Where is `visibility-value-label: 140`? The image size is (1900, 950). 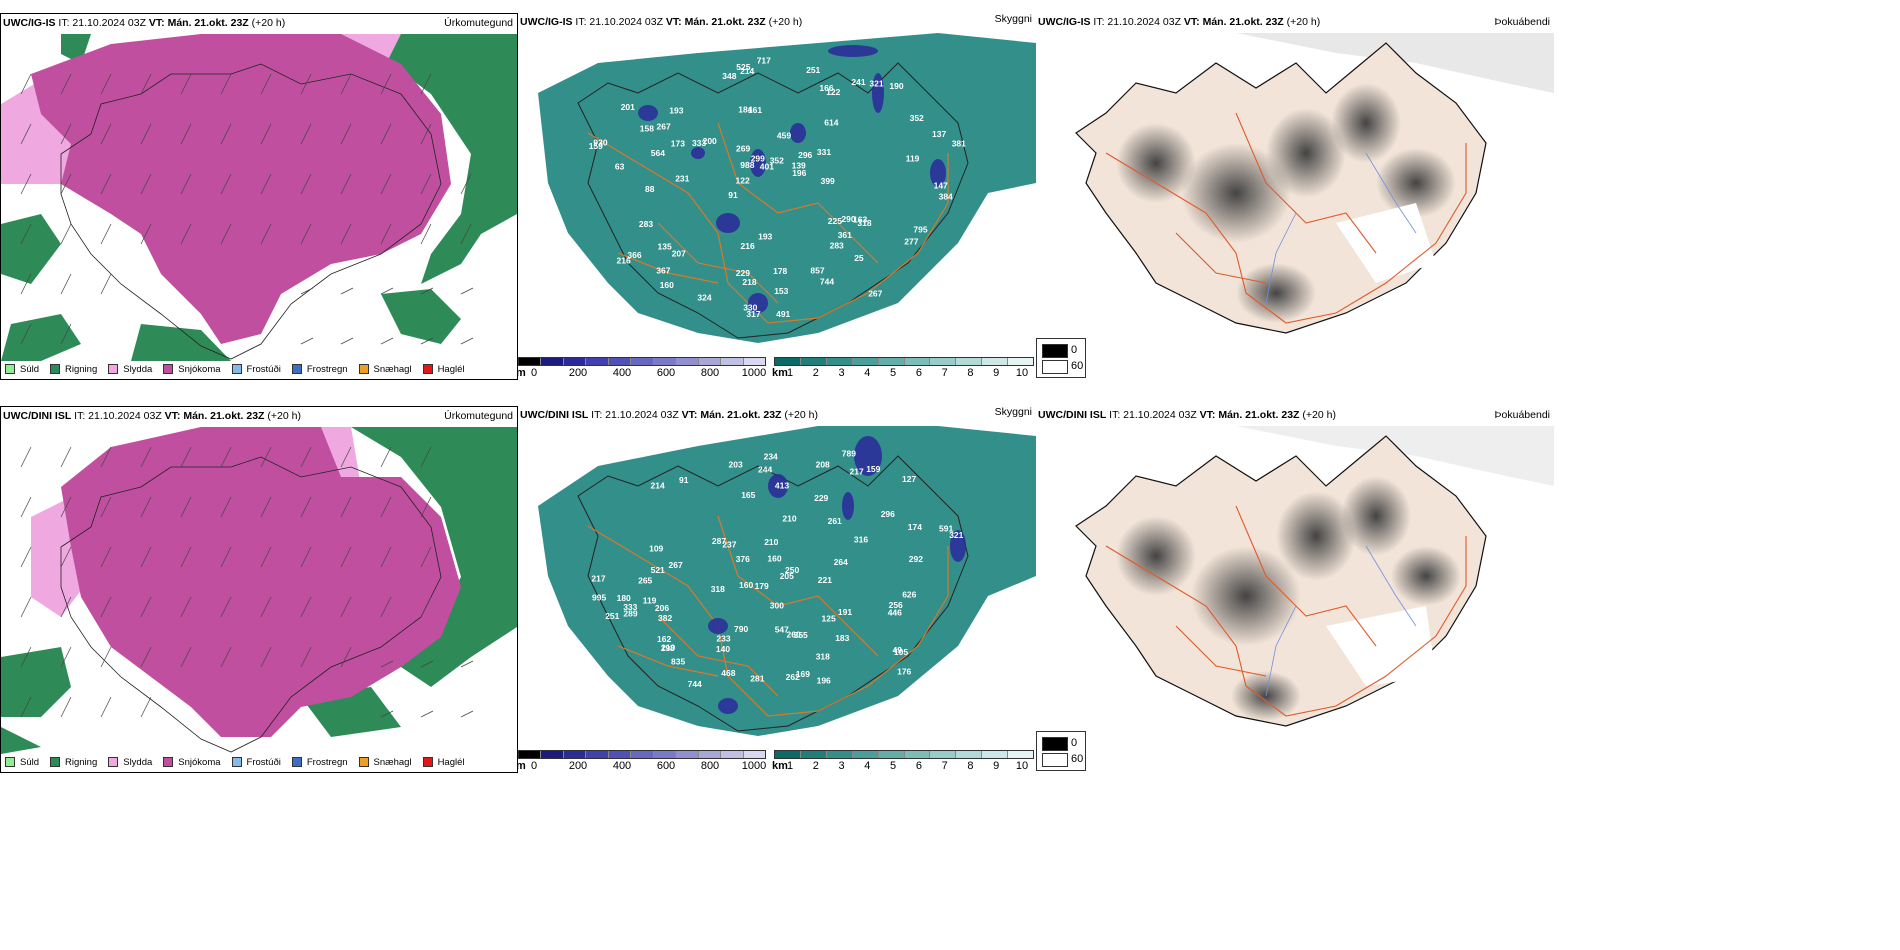
visibility-value-label: 140 is located at coordinates (723, 649).